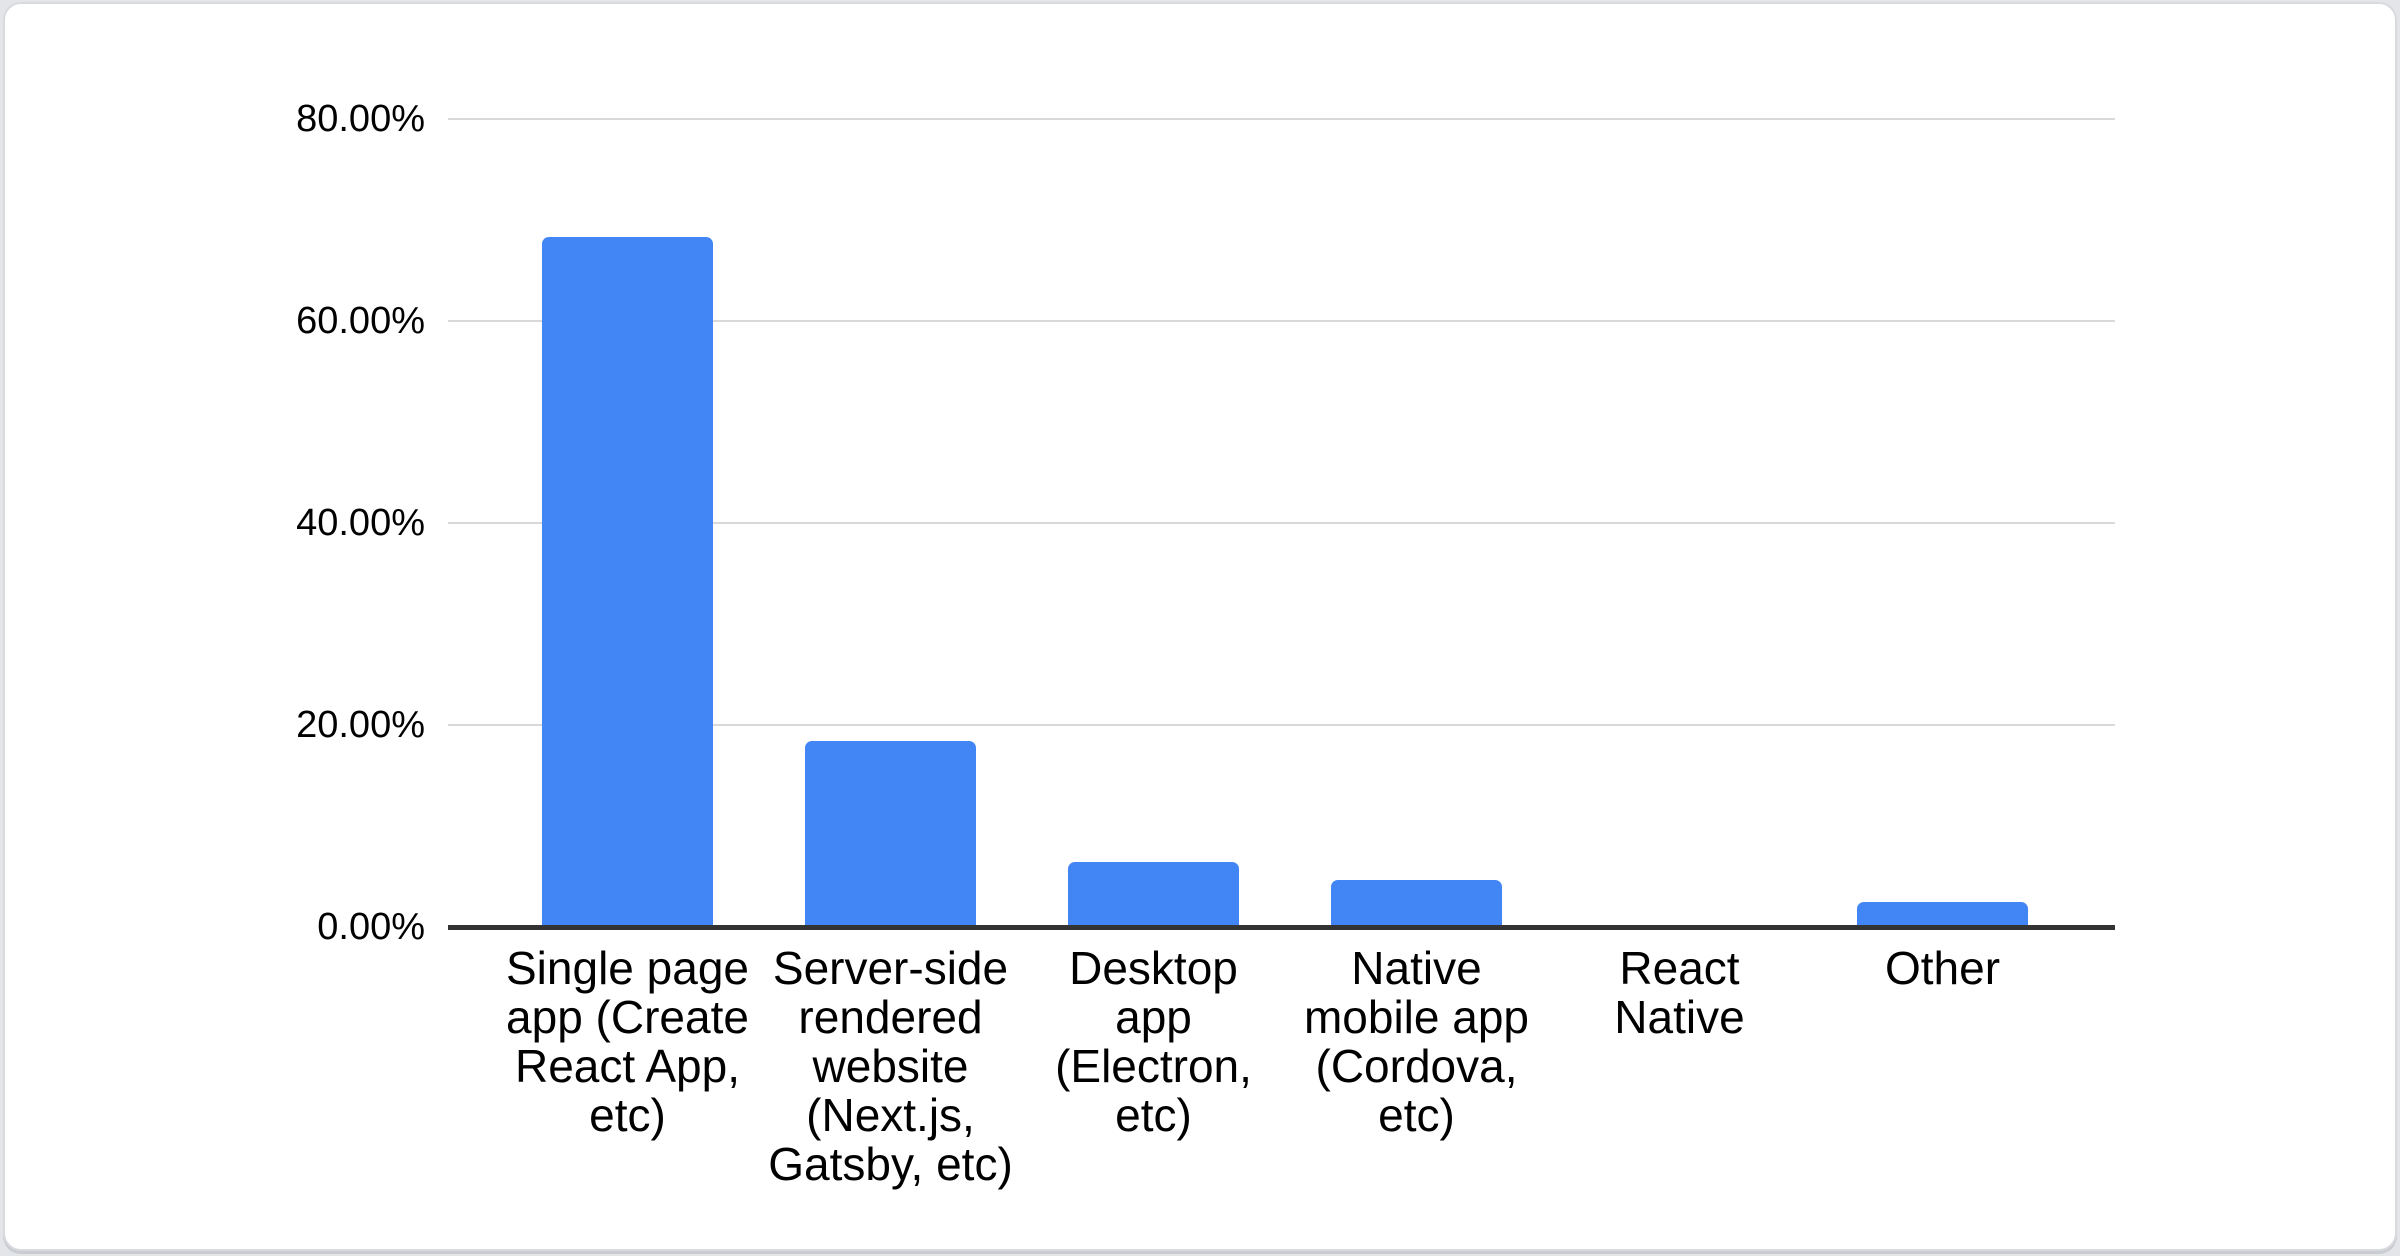 The image size is (2400, 1256). I want to click on category-label: Native mobile app (Cordova, etc), so click(1416, 1041).